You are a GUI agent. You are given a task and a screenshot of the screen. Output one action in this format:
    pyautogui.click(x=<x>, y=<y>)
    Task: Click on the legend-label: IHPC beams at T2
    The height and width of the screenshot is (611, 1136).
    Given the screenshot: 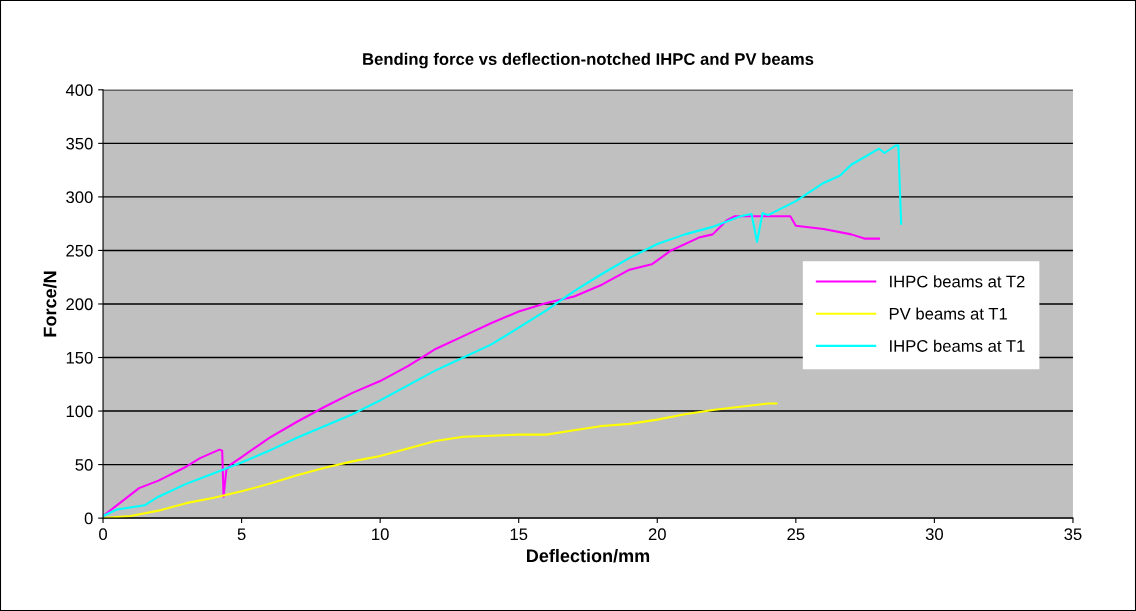 What is the action you would take?
    pyautogui.click(x=957, y=281)
    